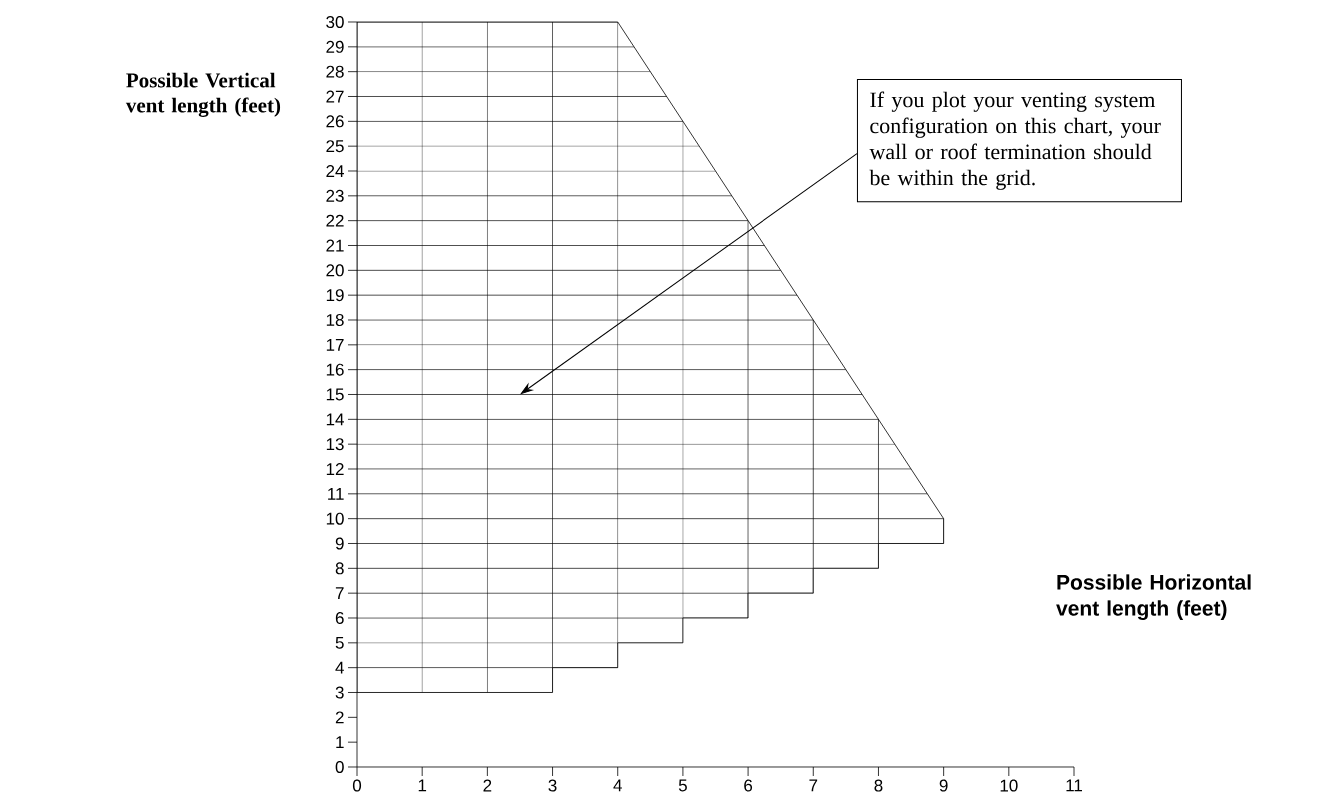  What do you see at coordinates (335, 469) in the screenshot?
I see `y-tick-label: 12` at bounding box center [335, 469].